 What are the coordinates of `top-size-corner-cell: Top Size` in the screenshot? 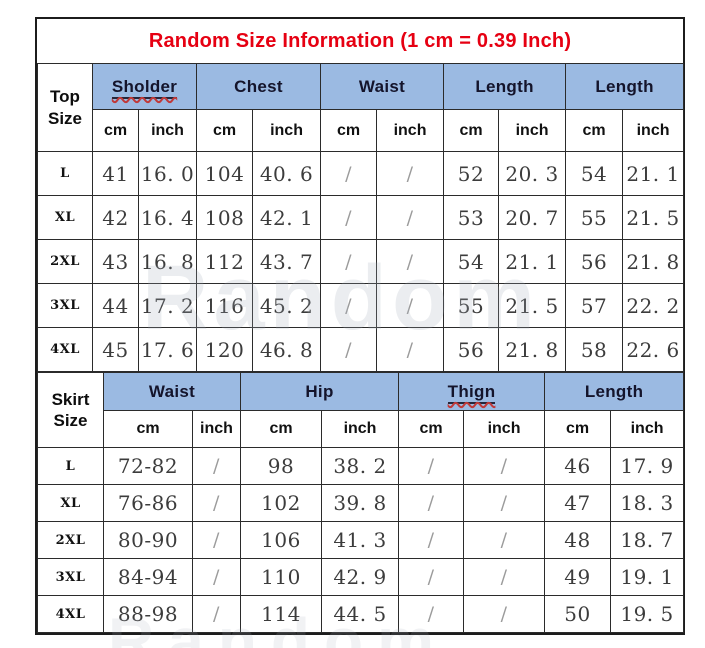 It's located at (65, 107).